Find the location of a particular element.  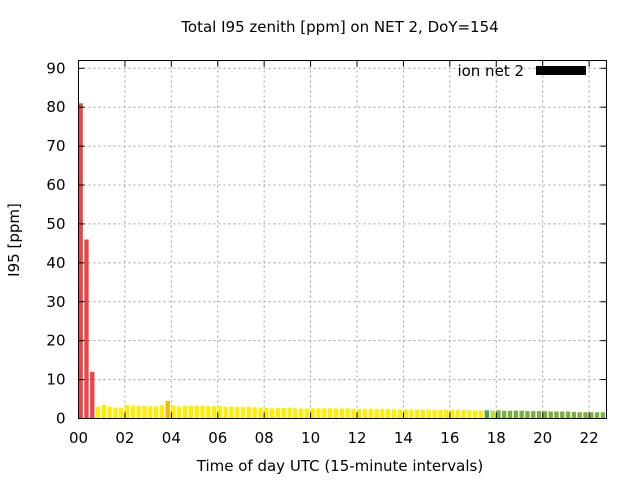

y-tick-label: 30 is located at coordinates (55, 302).